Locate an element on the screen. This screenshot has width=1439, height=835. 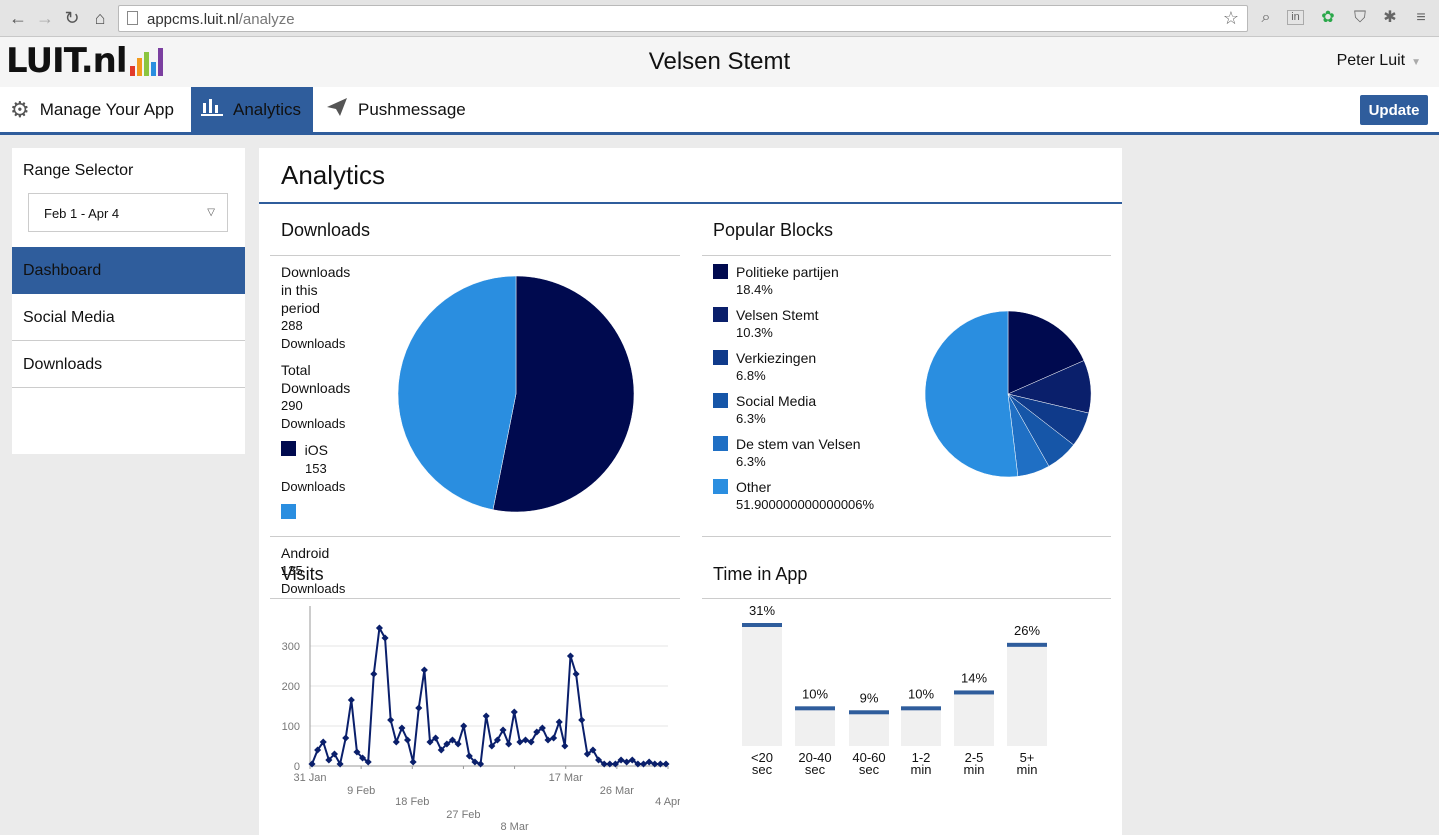
time-category-label: 2-5 is located at coordinates (974, 757).